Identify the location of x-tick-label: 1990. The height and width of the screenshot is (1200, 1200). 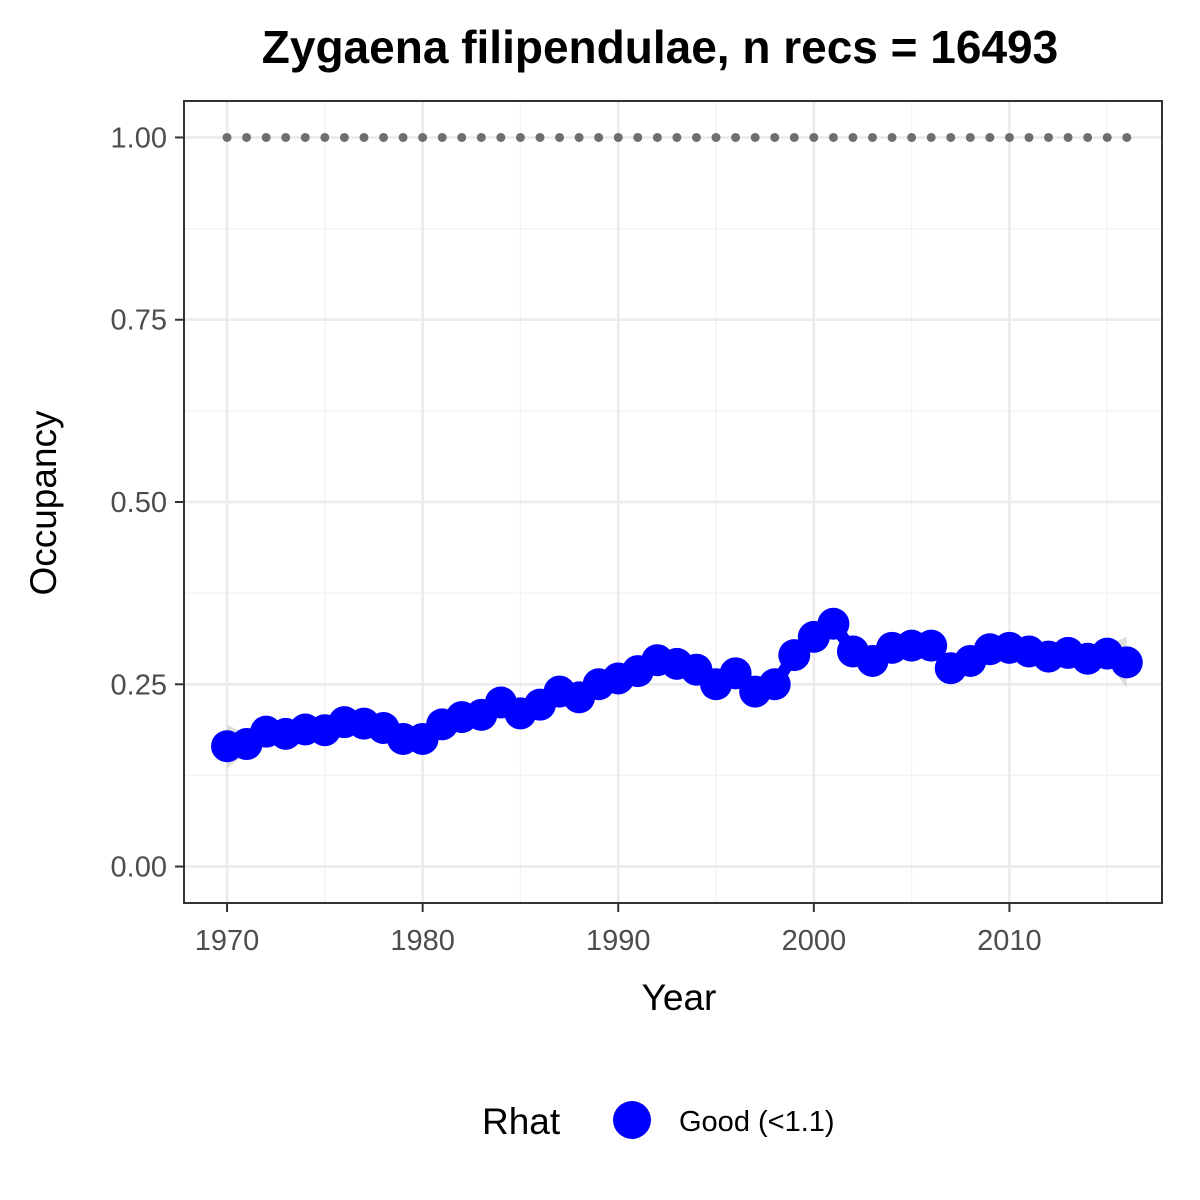
(618, 941).